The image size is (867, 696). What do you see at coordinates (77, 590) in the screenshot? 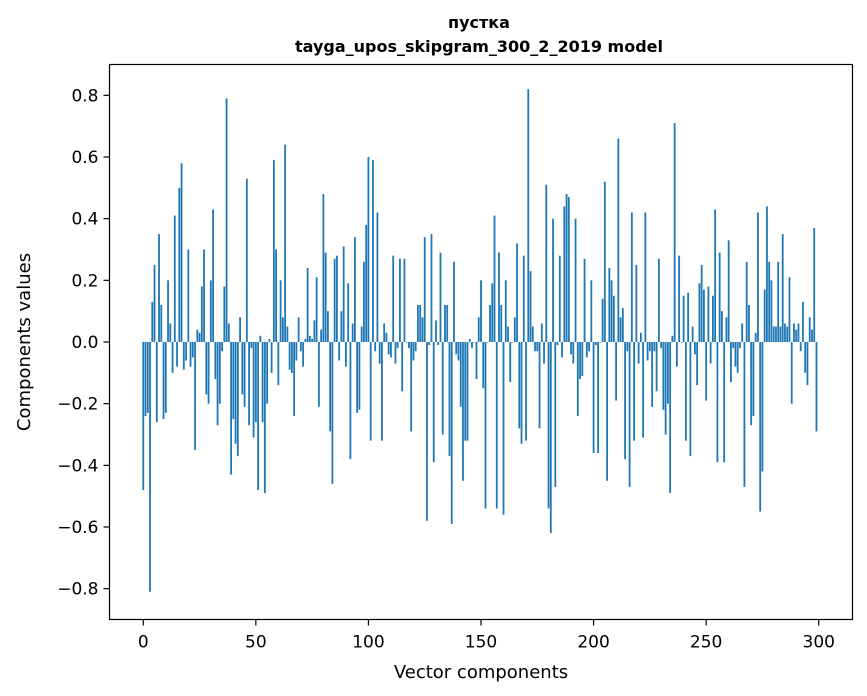
I see `y-tick-label: −0.8` at bounding box center [77, 590].